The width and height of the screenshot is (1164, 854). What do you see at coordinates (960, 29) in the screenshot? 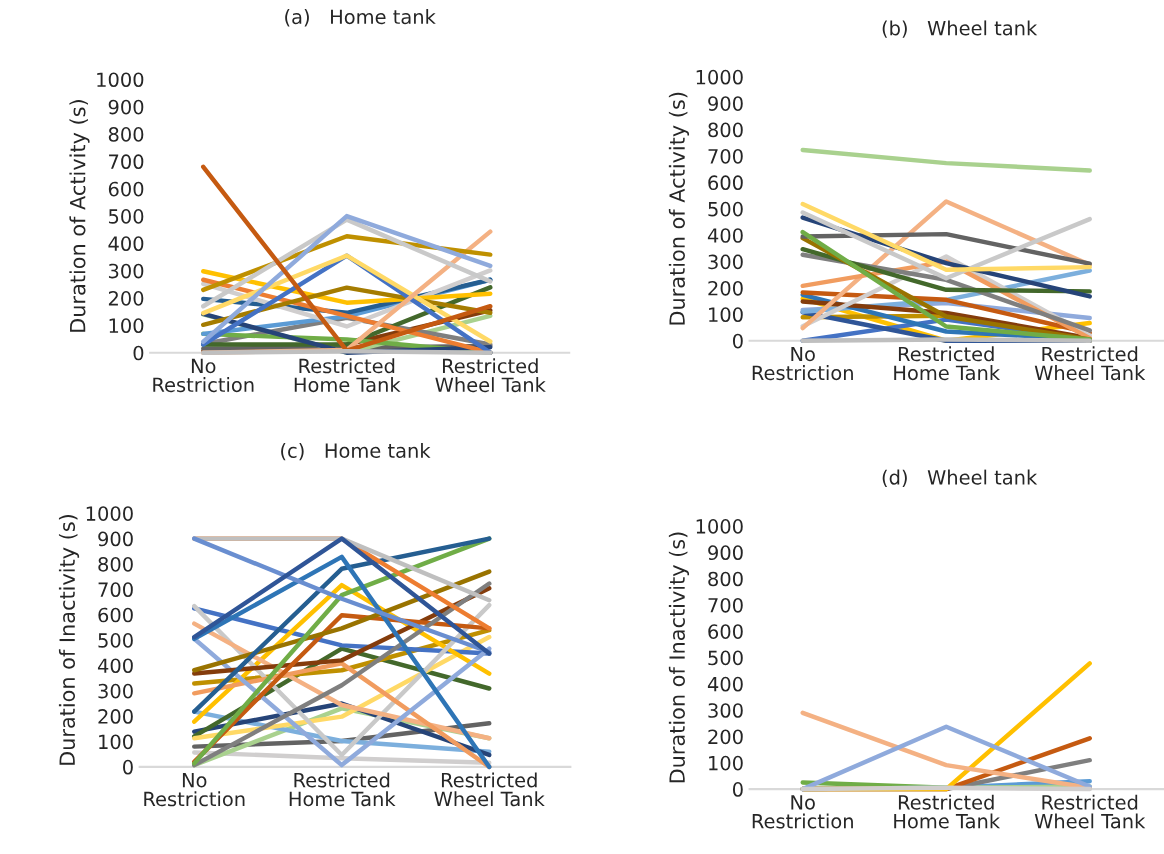
I see `chart-title: (b) Wheel tank` at bounding box center [960, 29].